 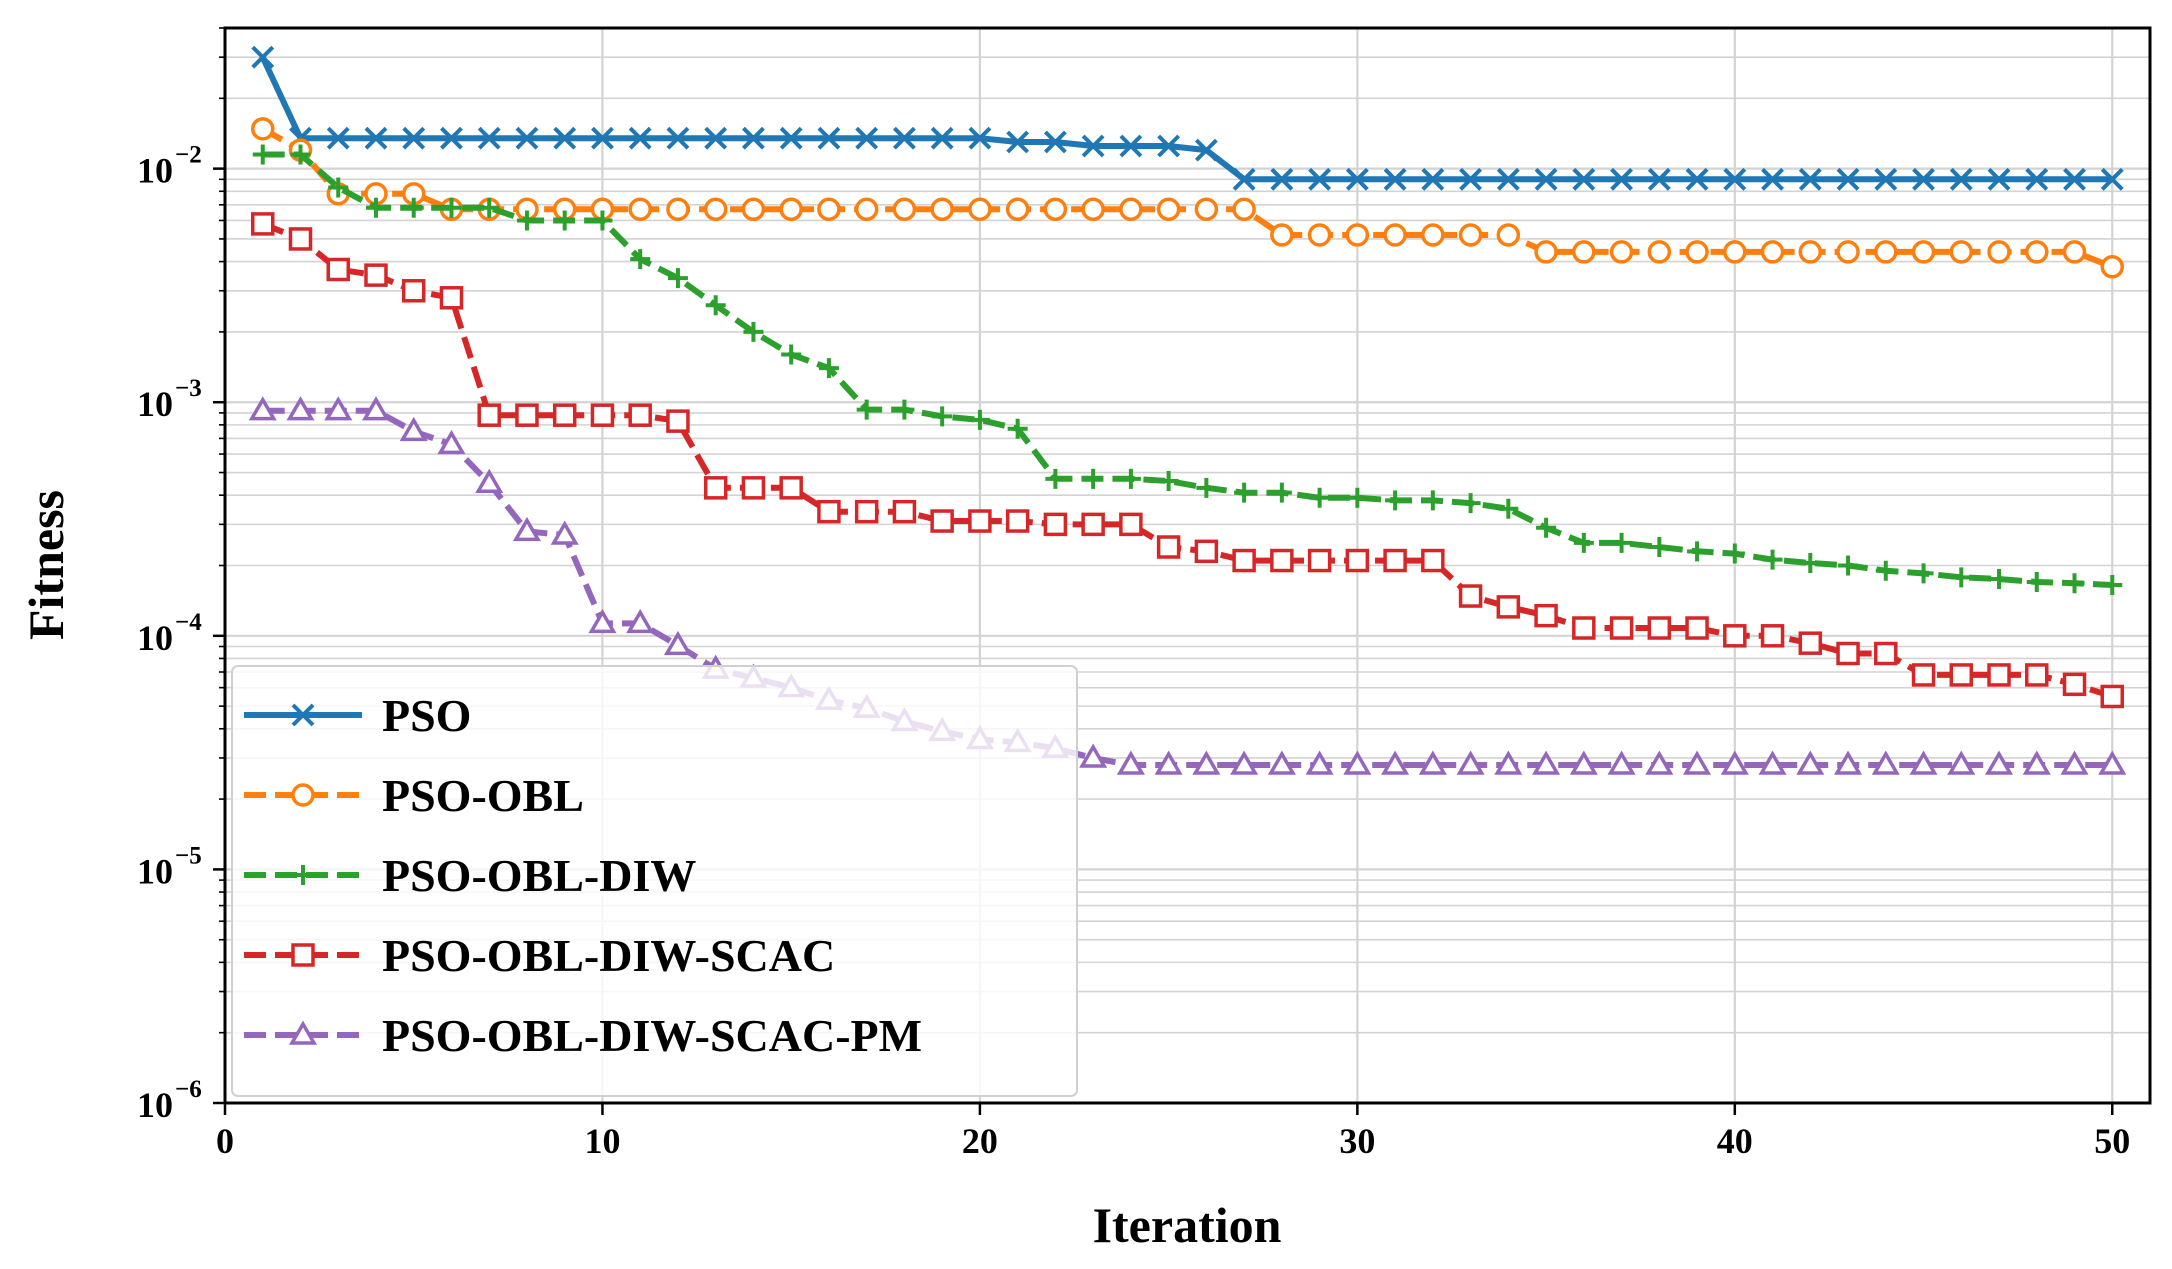 I want to click on x-tick-label: 50, so click(x=2112, y=1141).